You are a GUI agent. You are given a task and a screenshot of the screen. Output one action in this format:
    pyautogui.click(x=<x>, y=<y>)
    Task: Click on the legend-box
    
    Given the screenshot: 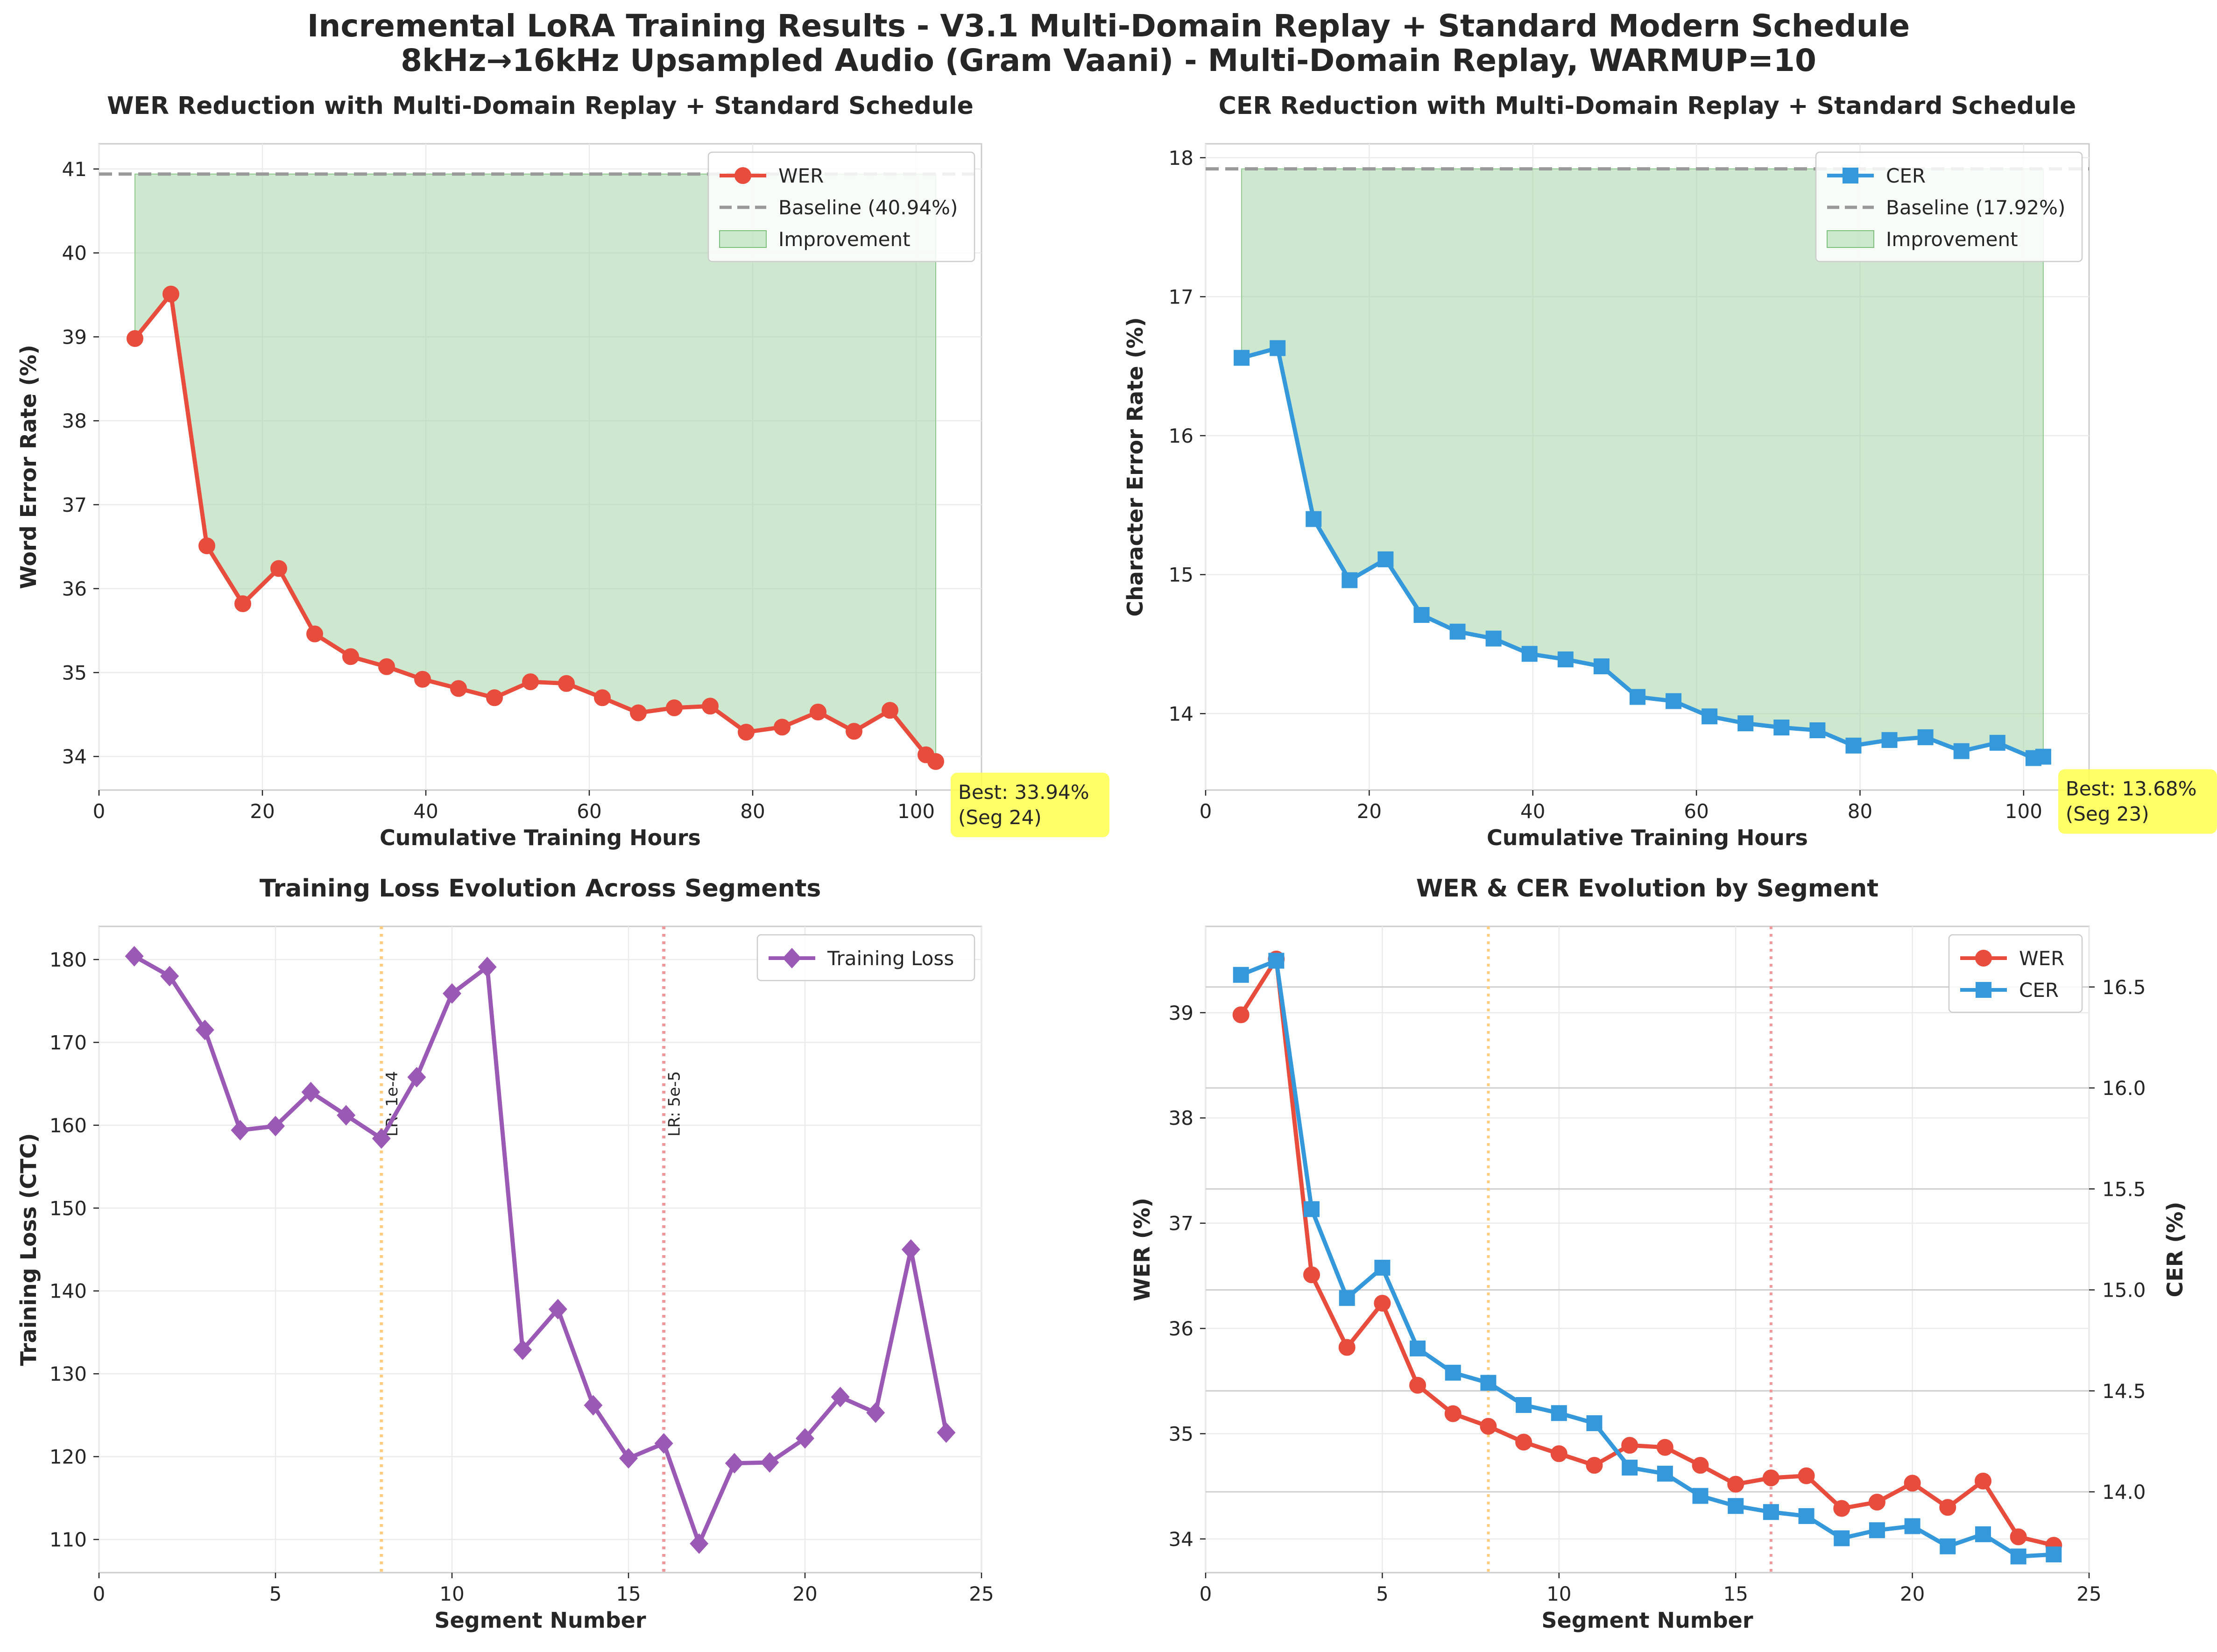 What is the action you would take?
    pyautogui.click(x=1949, y=206)
    